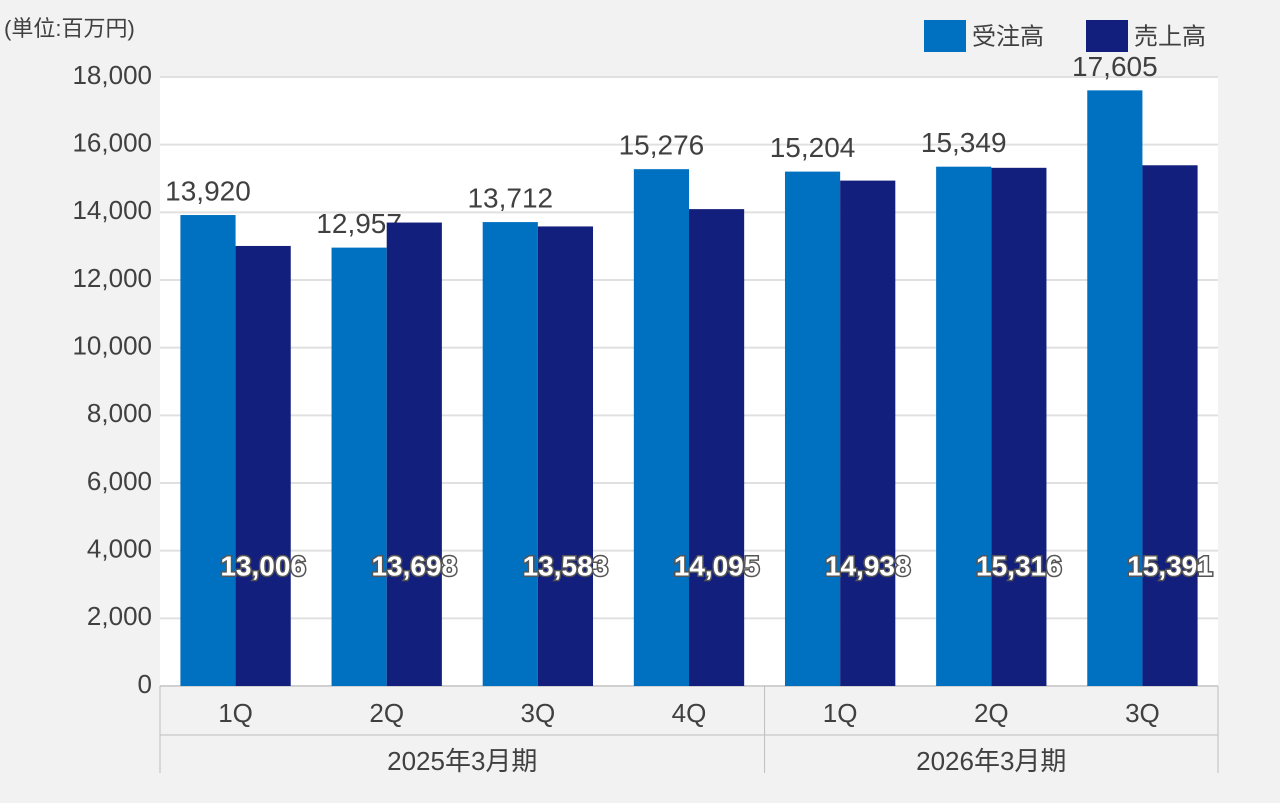  Describe the element at coordinates (964, 142) in the screenshot. I see `value-label: 15,349` at that location.